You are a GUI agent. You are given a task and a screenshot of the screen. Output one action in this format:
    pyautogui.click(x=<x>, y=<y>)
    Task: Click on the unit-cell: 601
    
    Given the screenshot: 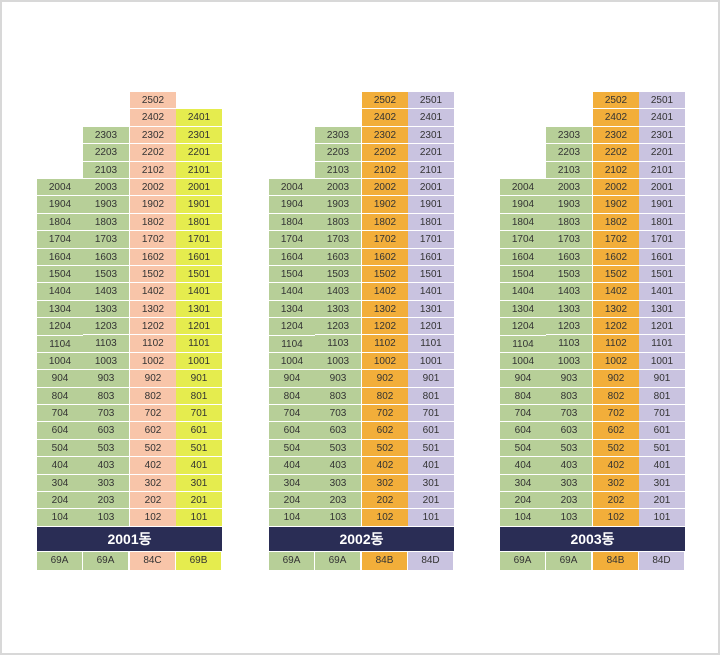 What is the action you would take?
    pyautogui.click(x=662, y=431)
    